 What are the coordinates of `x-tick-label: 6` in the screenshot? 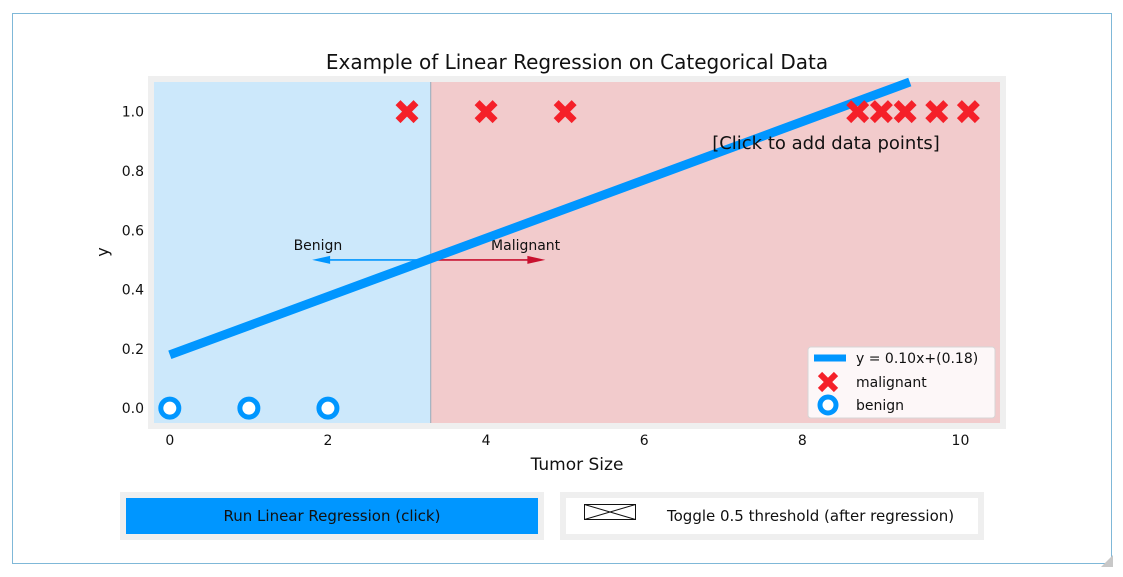 It's located at (644, 441).